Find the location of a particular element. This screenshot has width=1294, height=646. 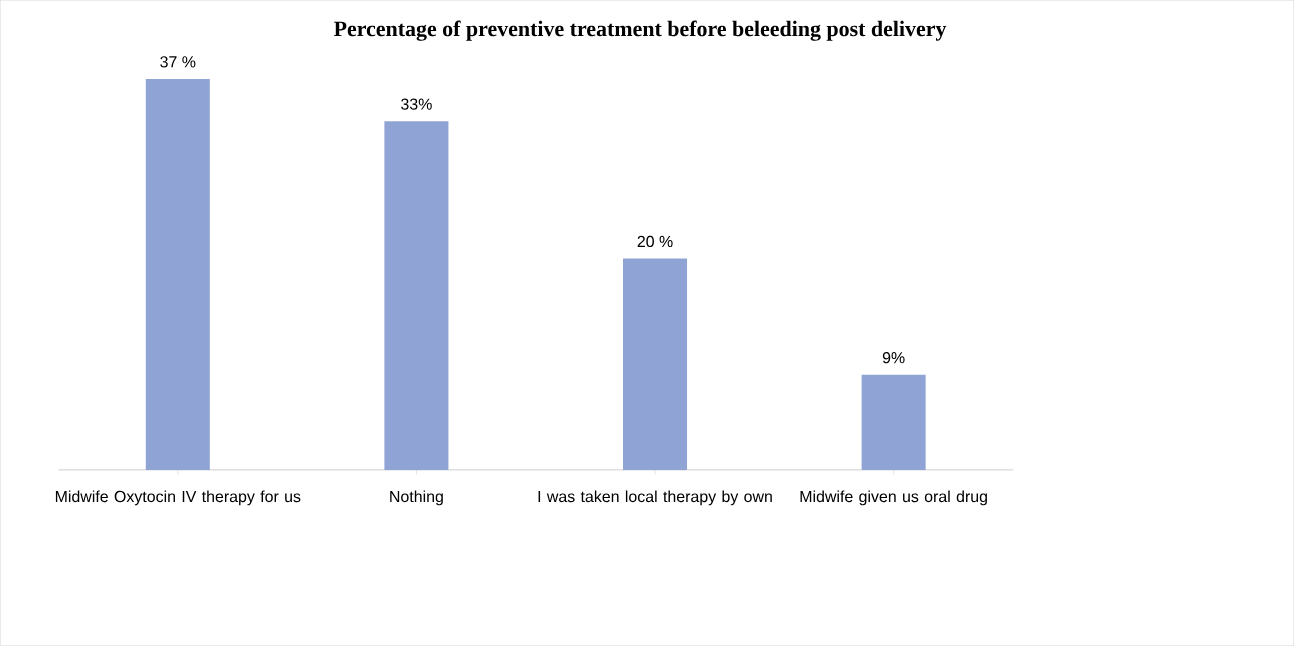

x-tick-label: Nothing is located at coordinates (416, 498).